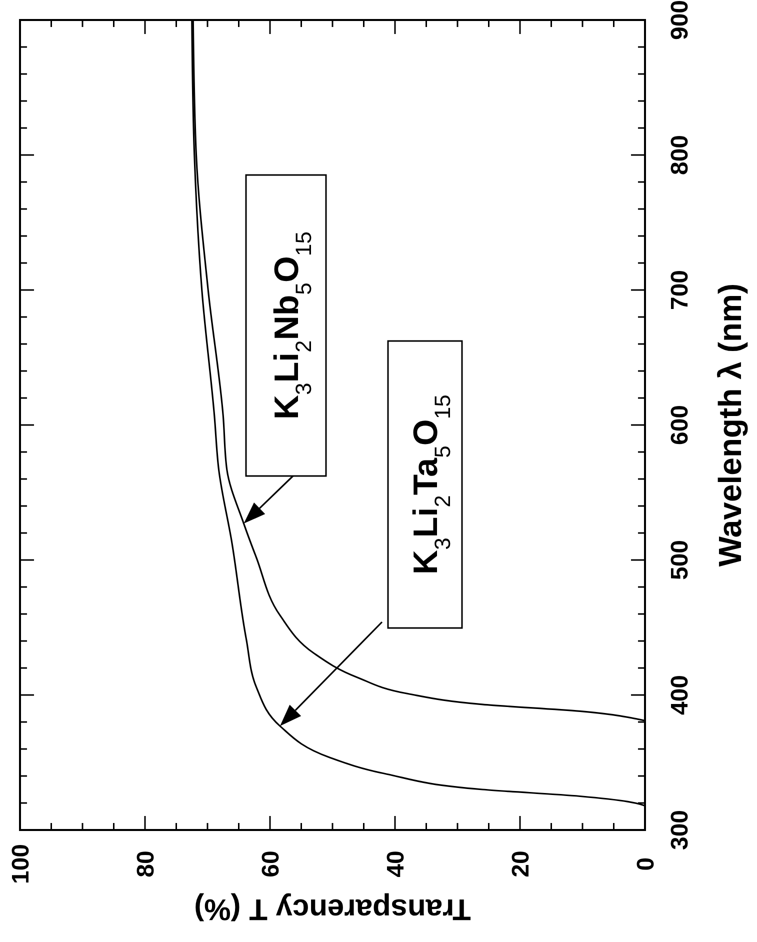 This screenshot has width=757, height=942. I want to click on x-tick-label: 100, so click(20, 864).